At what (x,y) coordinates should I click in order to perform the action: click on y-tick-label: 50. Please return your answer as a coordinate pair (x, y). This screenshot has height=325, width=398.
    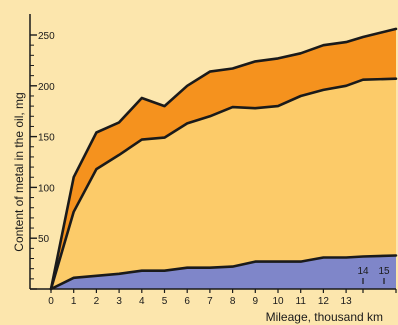
    Looking at the image, I should click on (44, 239).